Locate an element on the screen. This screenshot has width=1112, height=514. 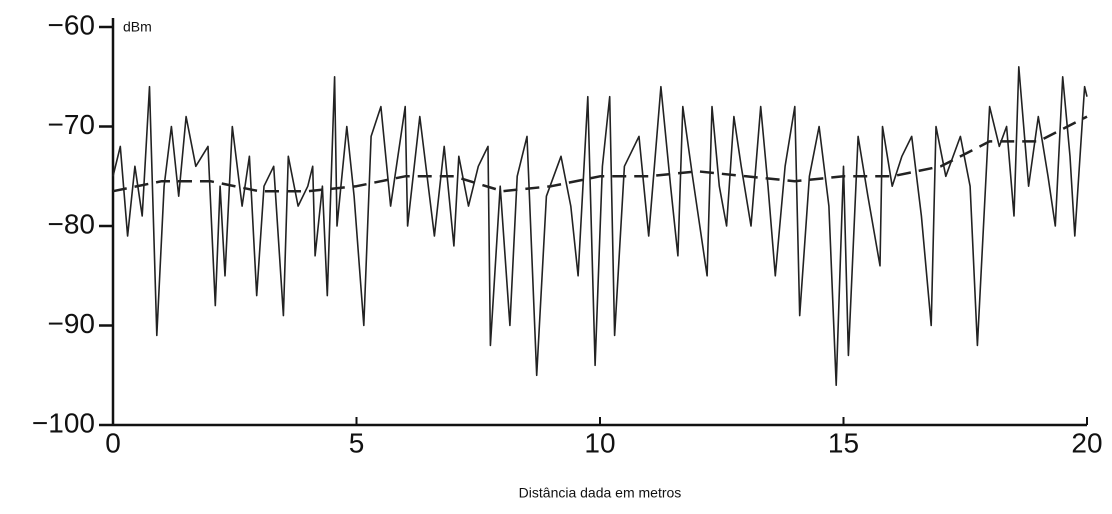
x-axis-label: Distância dada em metros is located at coordinates (600, 493).